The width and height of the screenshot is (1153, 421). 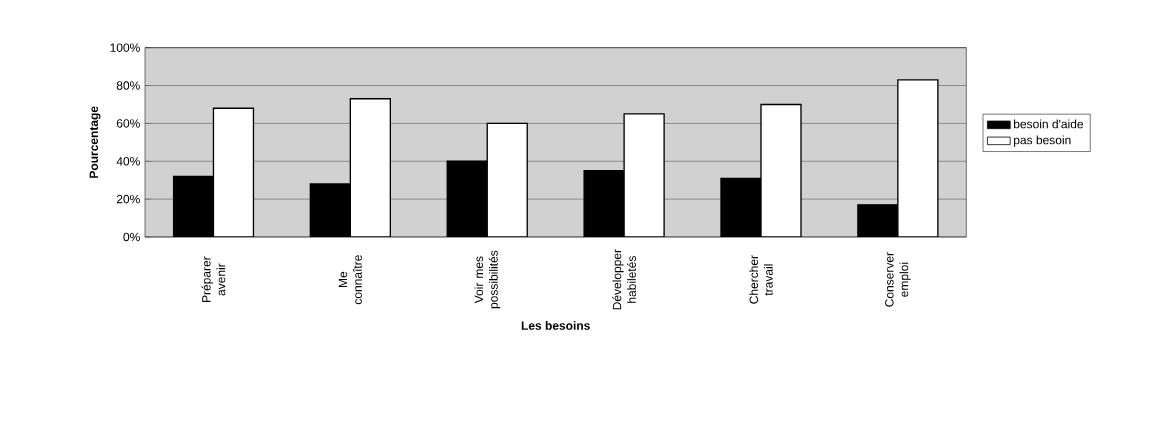 What do you see at coordinates (555, 325) in the screenshot?
I see `x-axis-title: Les besoins` at bounding box center [555, 325].